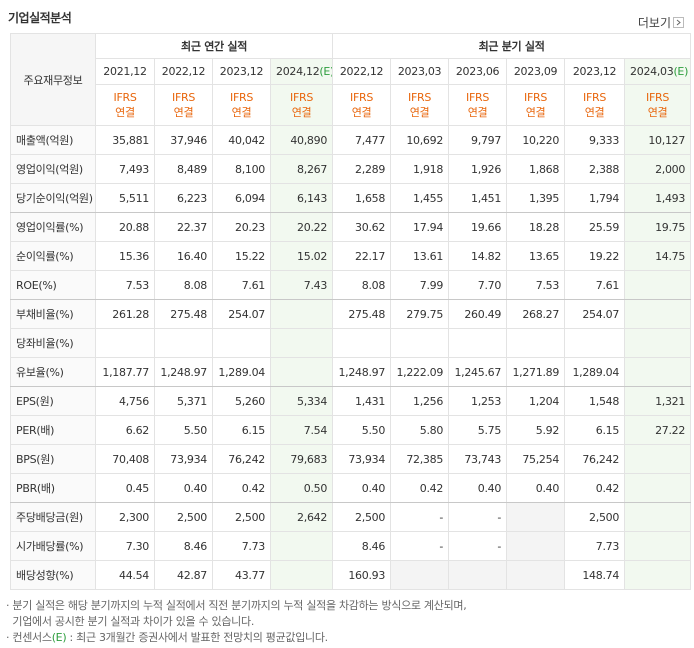 This screenshot has height=648, width=694. Describe the element at coordinates (183, 546) in the screenshot. I see `value-cell: 8.46` at that location.